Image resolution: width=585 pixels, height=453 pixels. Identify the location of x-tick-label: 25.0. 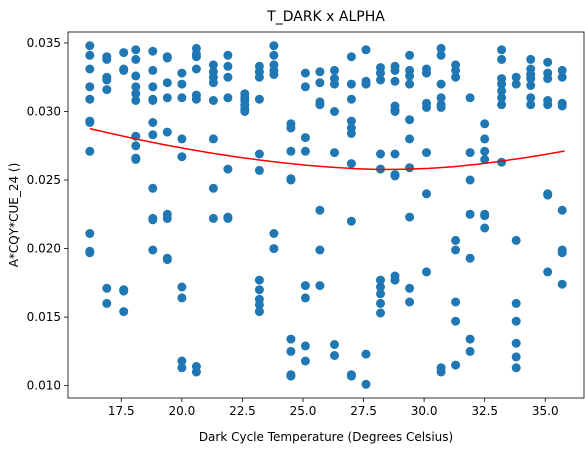
(303, 411).